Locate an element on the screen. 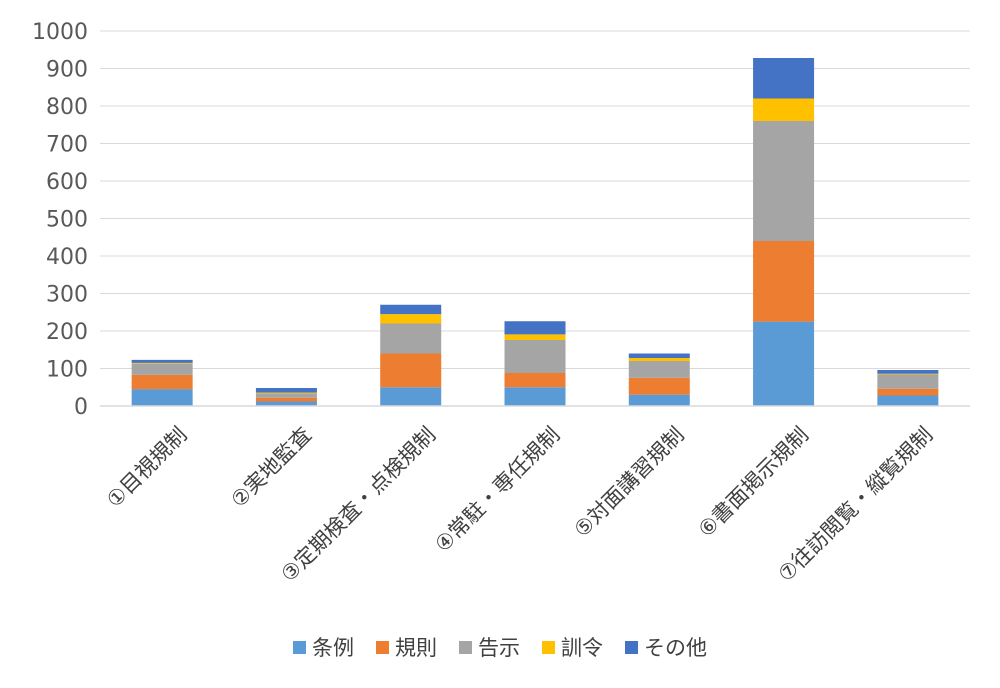 The height and width of the screenshot is (688, 1000). legend-label: 規則 is located at coordinates (416, 648).